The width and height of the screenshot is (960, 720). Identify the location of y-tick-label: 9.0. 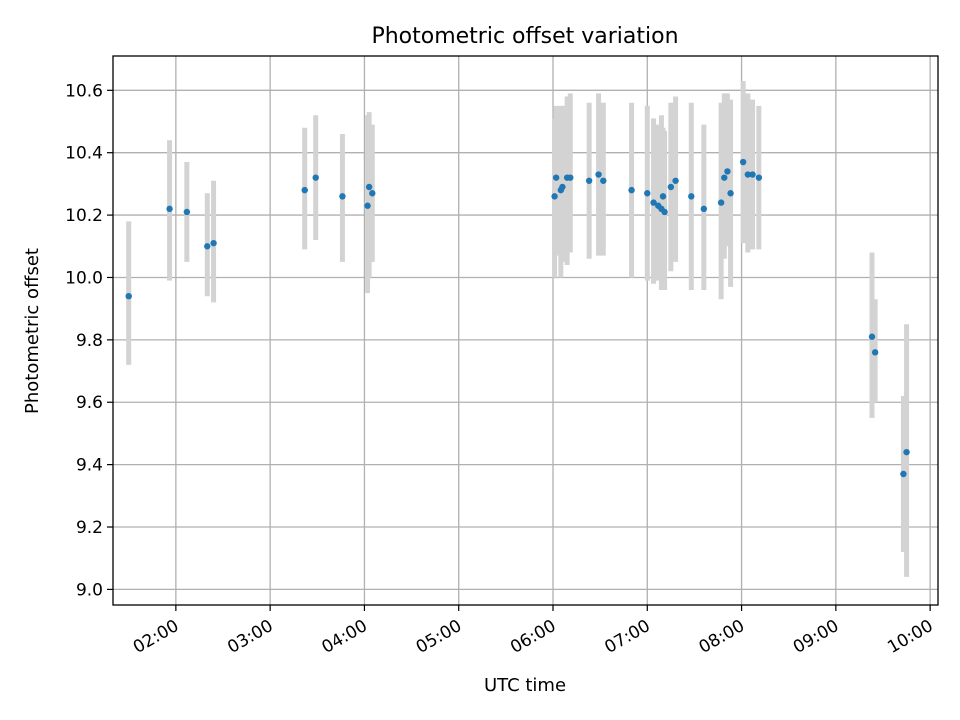
(89, 590).